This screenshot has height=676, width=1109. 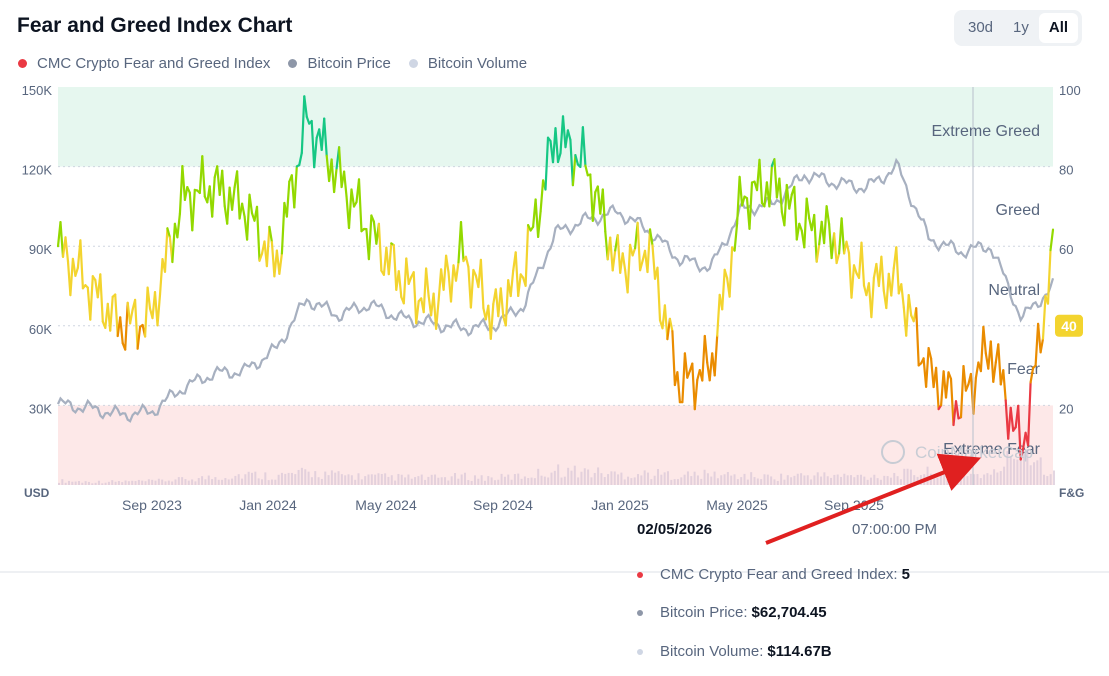 What do you see at coordinates (40, 249) in the screenshot?
I see `left-tick-label: 90K` at bounding box center [40, 249].